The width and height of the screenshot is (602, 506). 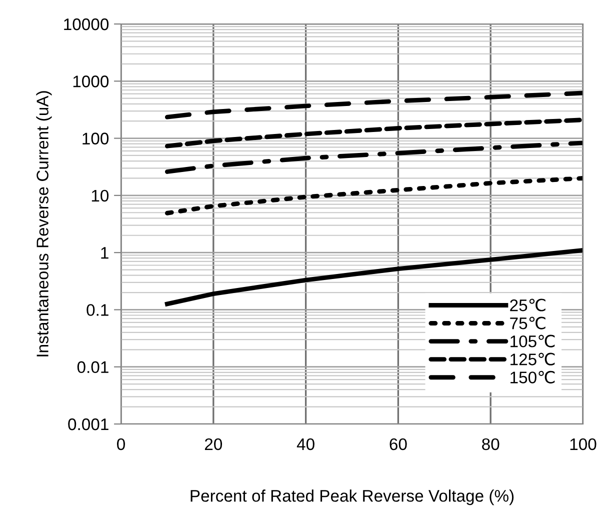 What do you see at coordinates (528, 323) in the screenshot?
I see `legend-label: 75℃` at bounding box center [528, 323].